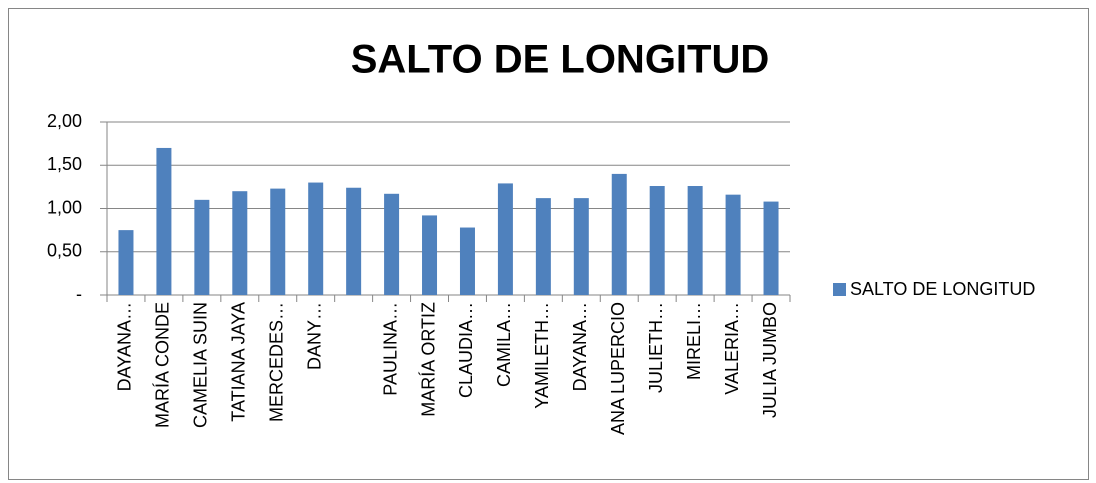  I want to click on legend-label: SALTO DE LONGITUD, so click(942, 289).